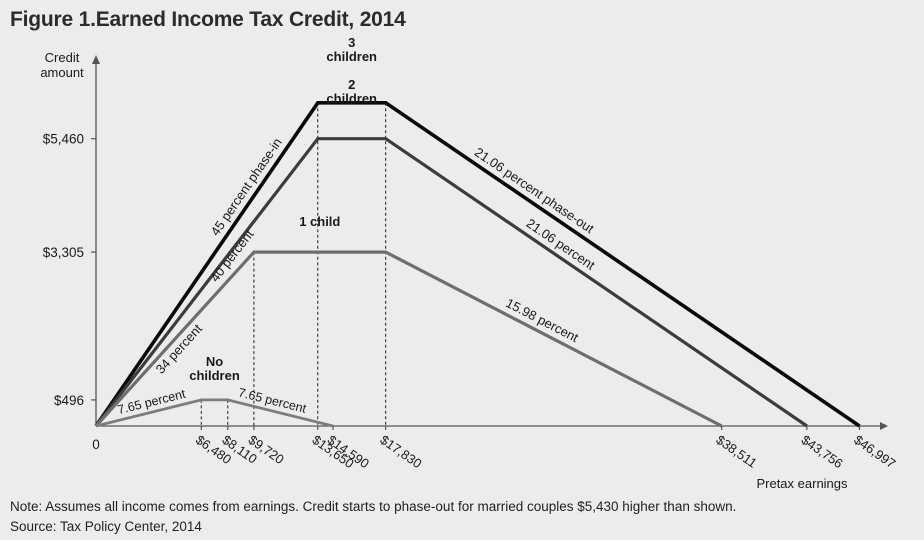 The image size is (924, 540). I want to click on drop-lines, so click(293, 264).